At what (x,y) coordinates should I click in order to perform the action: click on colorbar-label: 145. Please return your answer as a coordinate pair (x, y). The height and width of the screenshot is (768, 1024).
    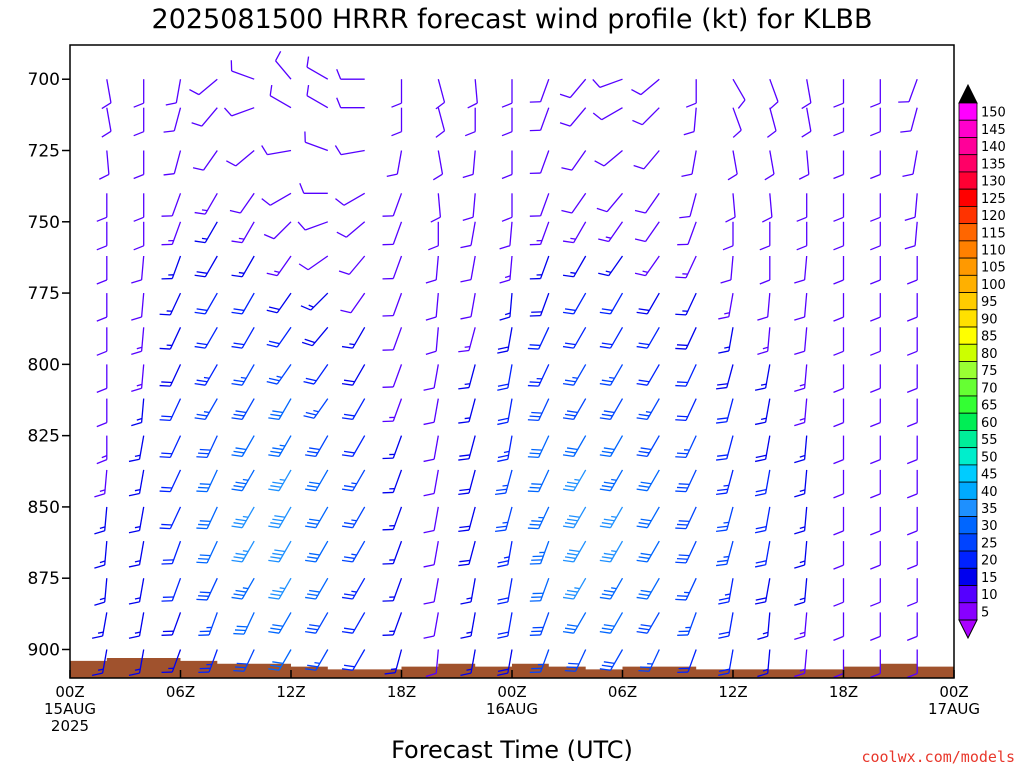
    Looking at the image, I should click on (993, 130).